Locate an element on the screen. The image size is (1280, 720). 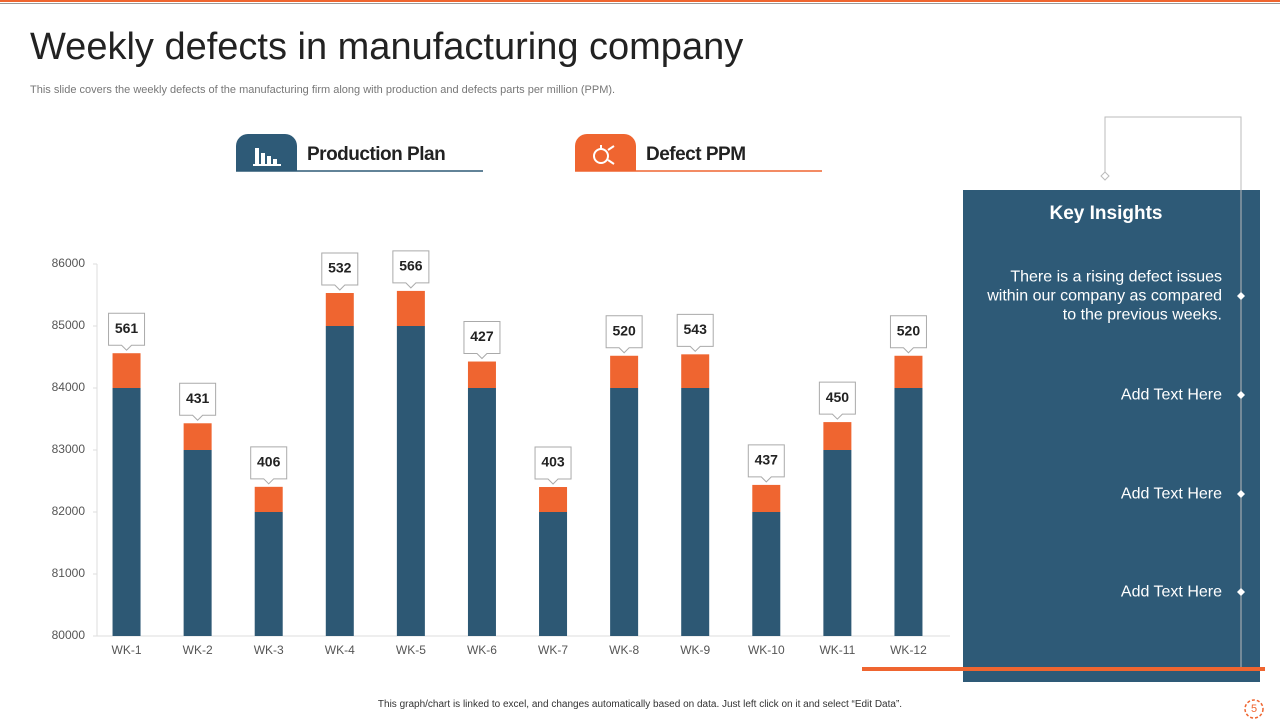
data-label: 437 is located at coordinates (767, 460).